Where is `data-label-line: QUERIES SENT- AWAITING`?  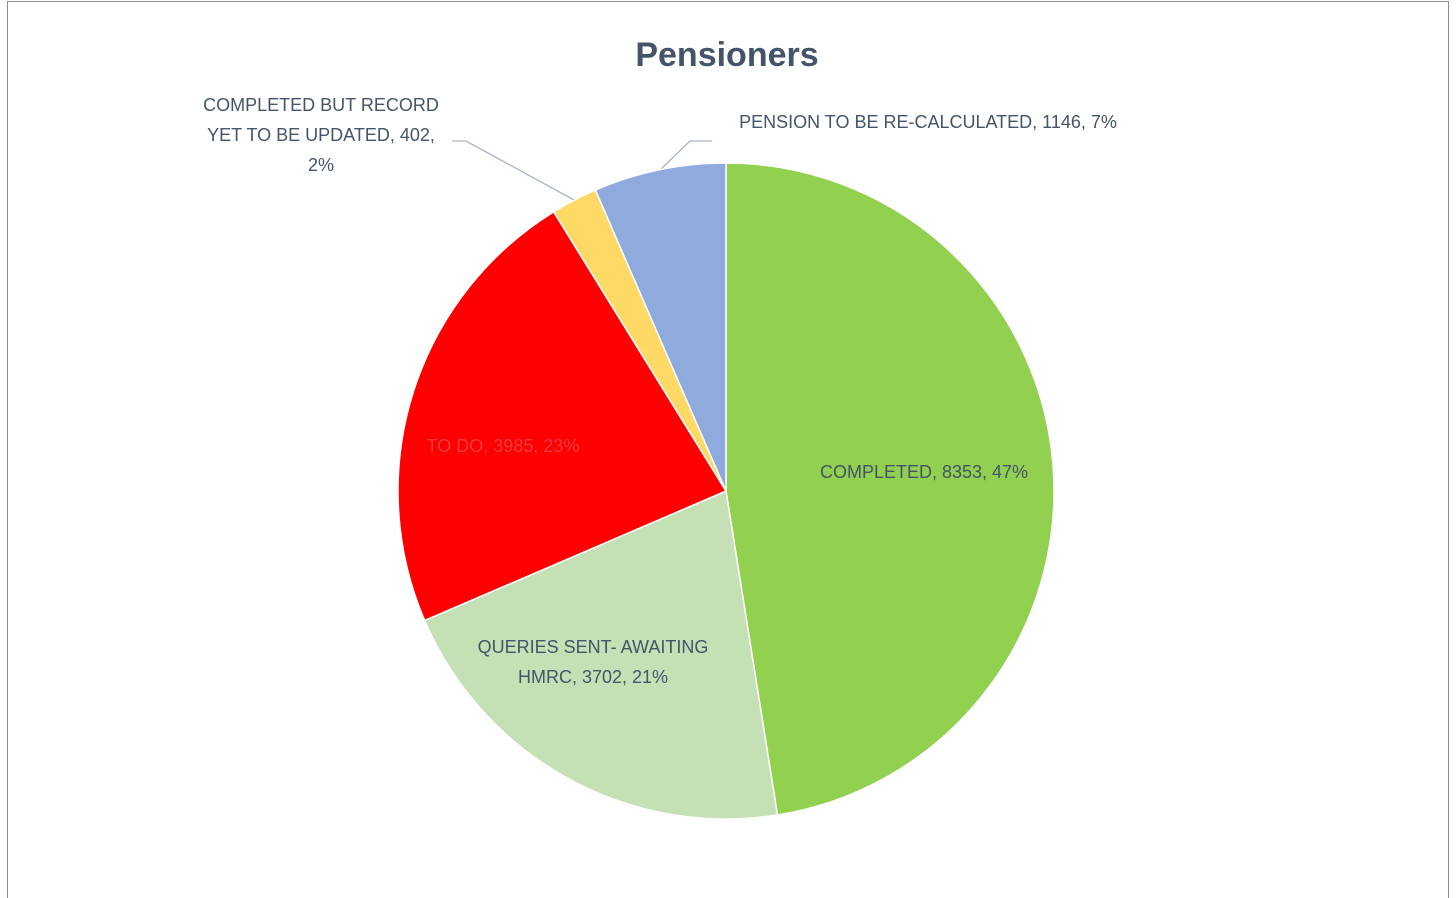 data-label-line: QUERIES SENT- AWAITING is located at coordinates (593, 647).